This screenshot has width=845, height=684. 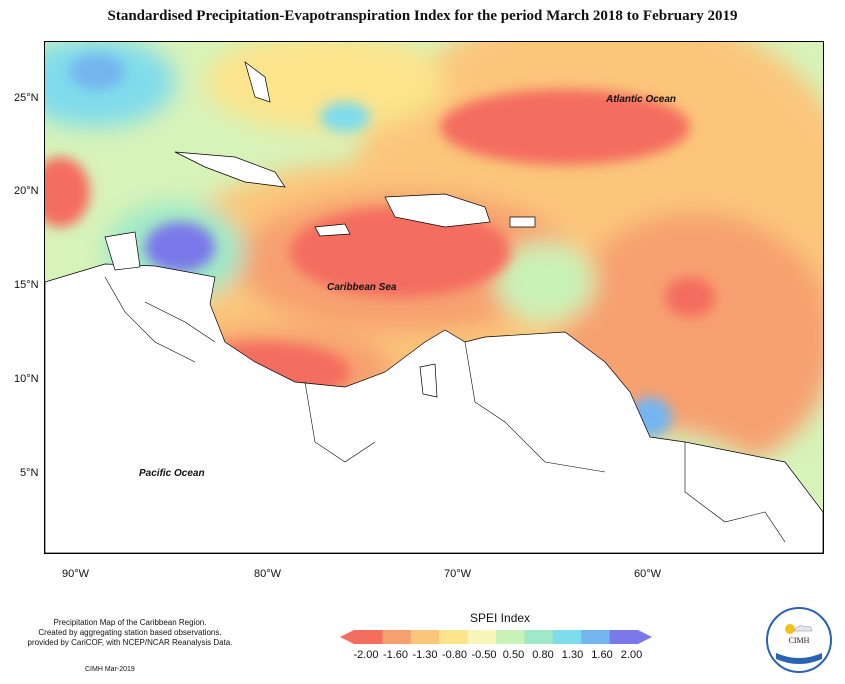 What do you see at coordinates (645, 637) in the screenshot?
I see `legend-arrow-right` at bounding box center [645, 637].